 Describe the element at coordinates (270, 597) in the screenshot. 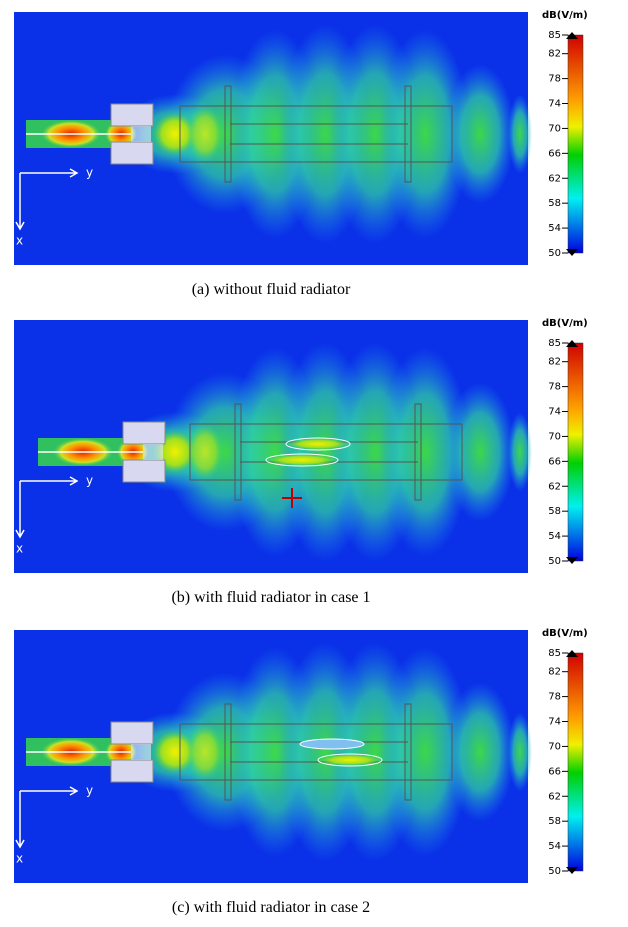

I see `caption: (b) with fluid radiator in case 1` at that location.